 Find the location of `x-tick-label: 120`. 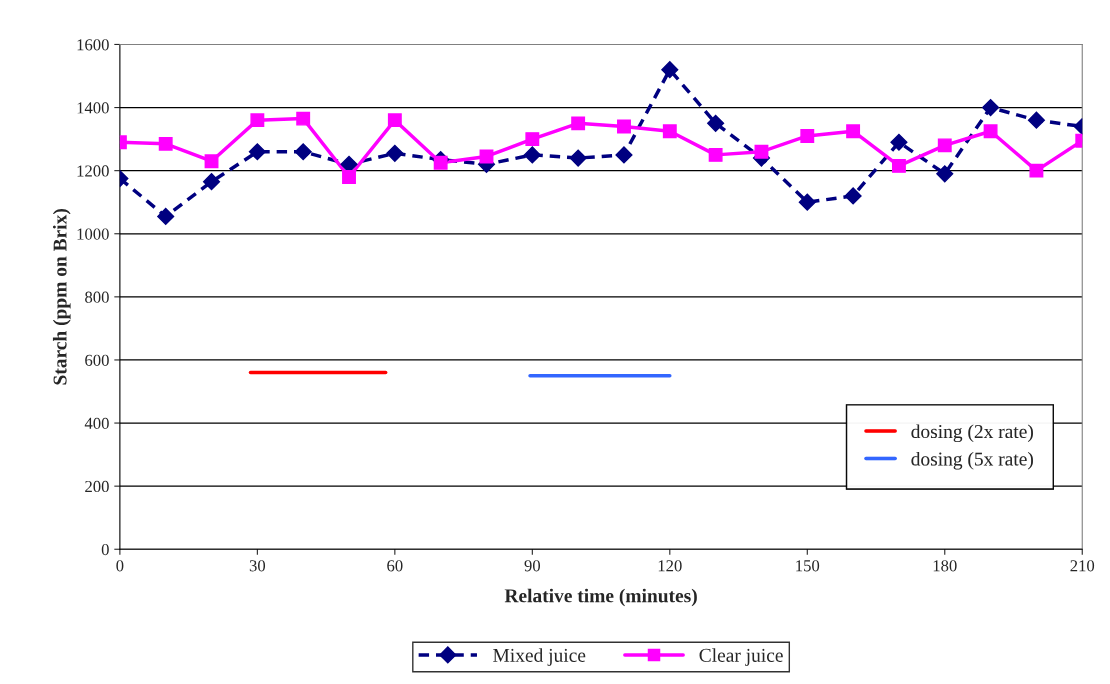

x-tick-label: 120 is located at coordinates (670, 566).